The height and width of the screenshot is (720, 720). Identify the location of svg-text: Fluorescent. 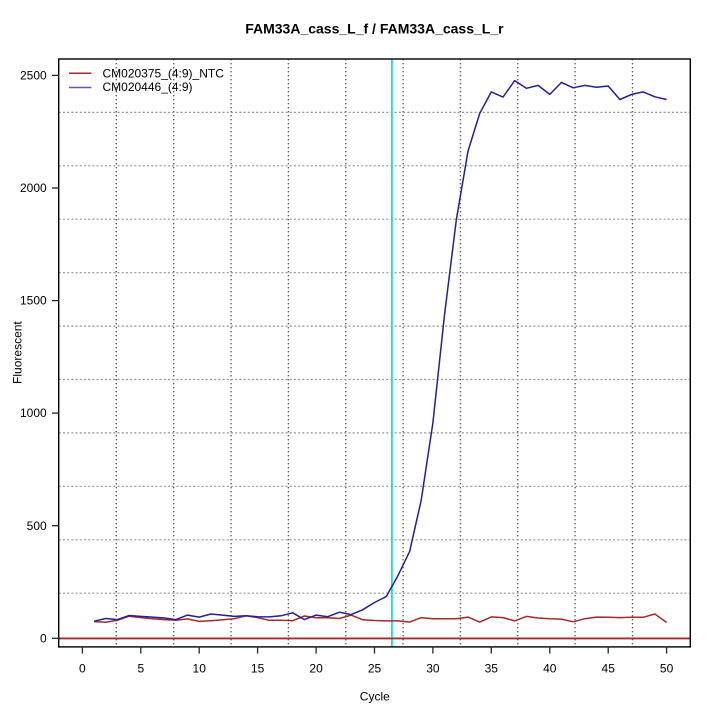
(18, 352).